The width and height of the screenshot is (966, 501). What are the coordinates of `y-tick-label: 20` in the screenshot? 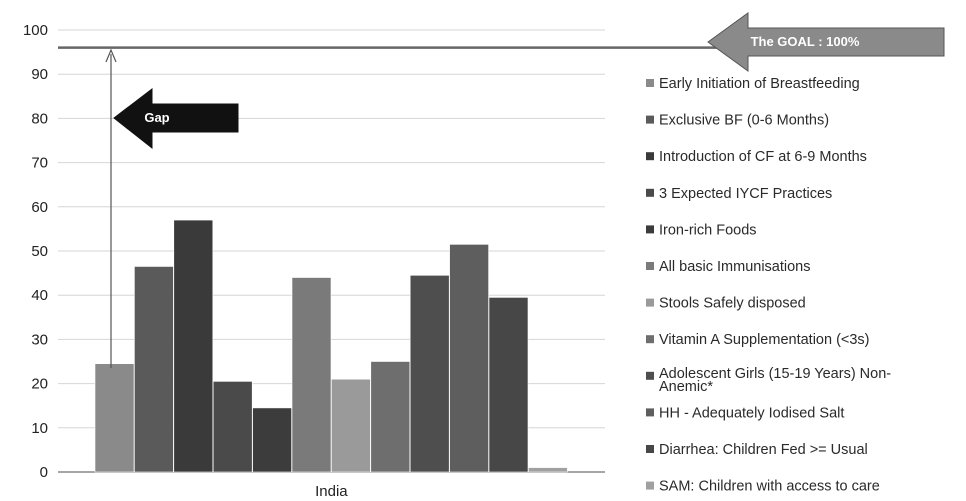 It's located at (39, 384).